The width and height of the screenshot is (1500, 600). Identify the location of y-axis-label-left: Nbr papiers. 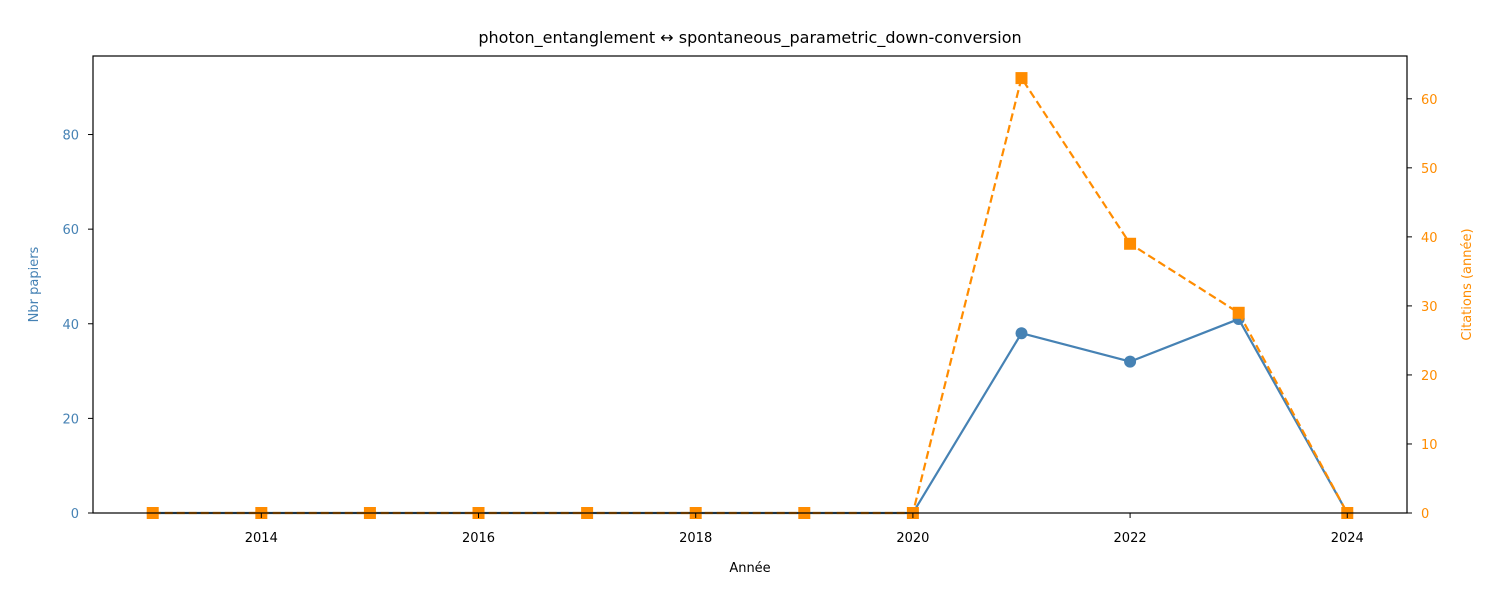
(34, 284).